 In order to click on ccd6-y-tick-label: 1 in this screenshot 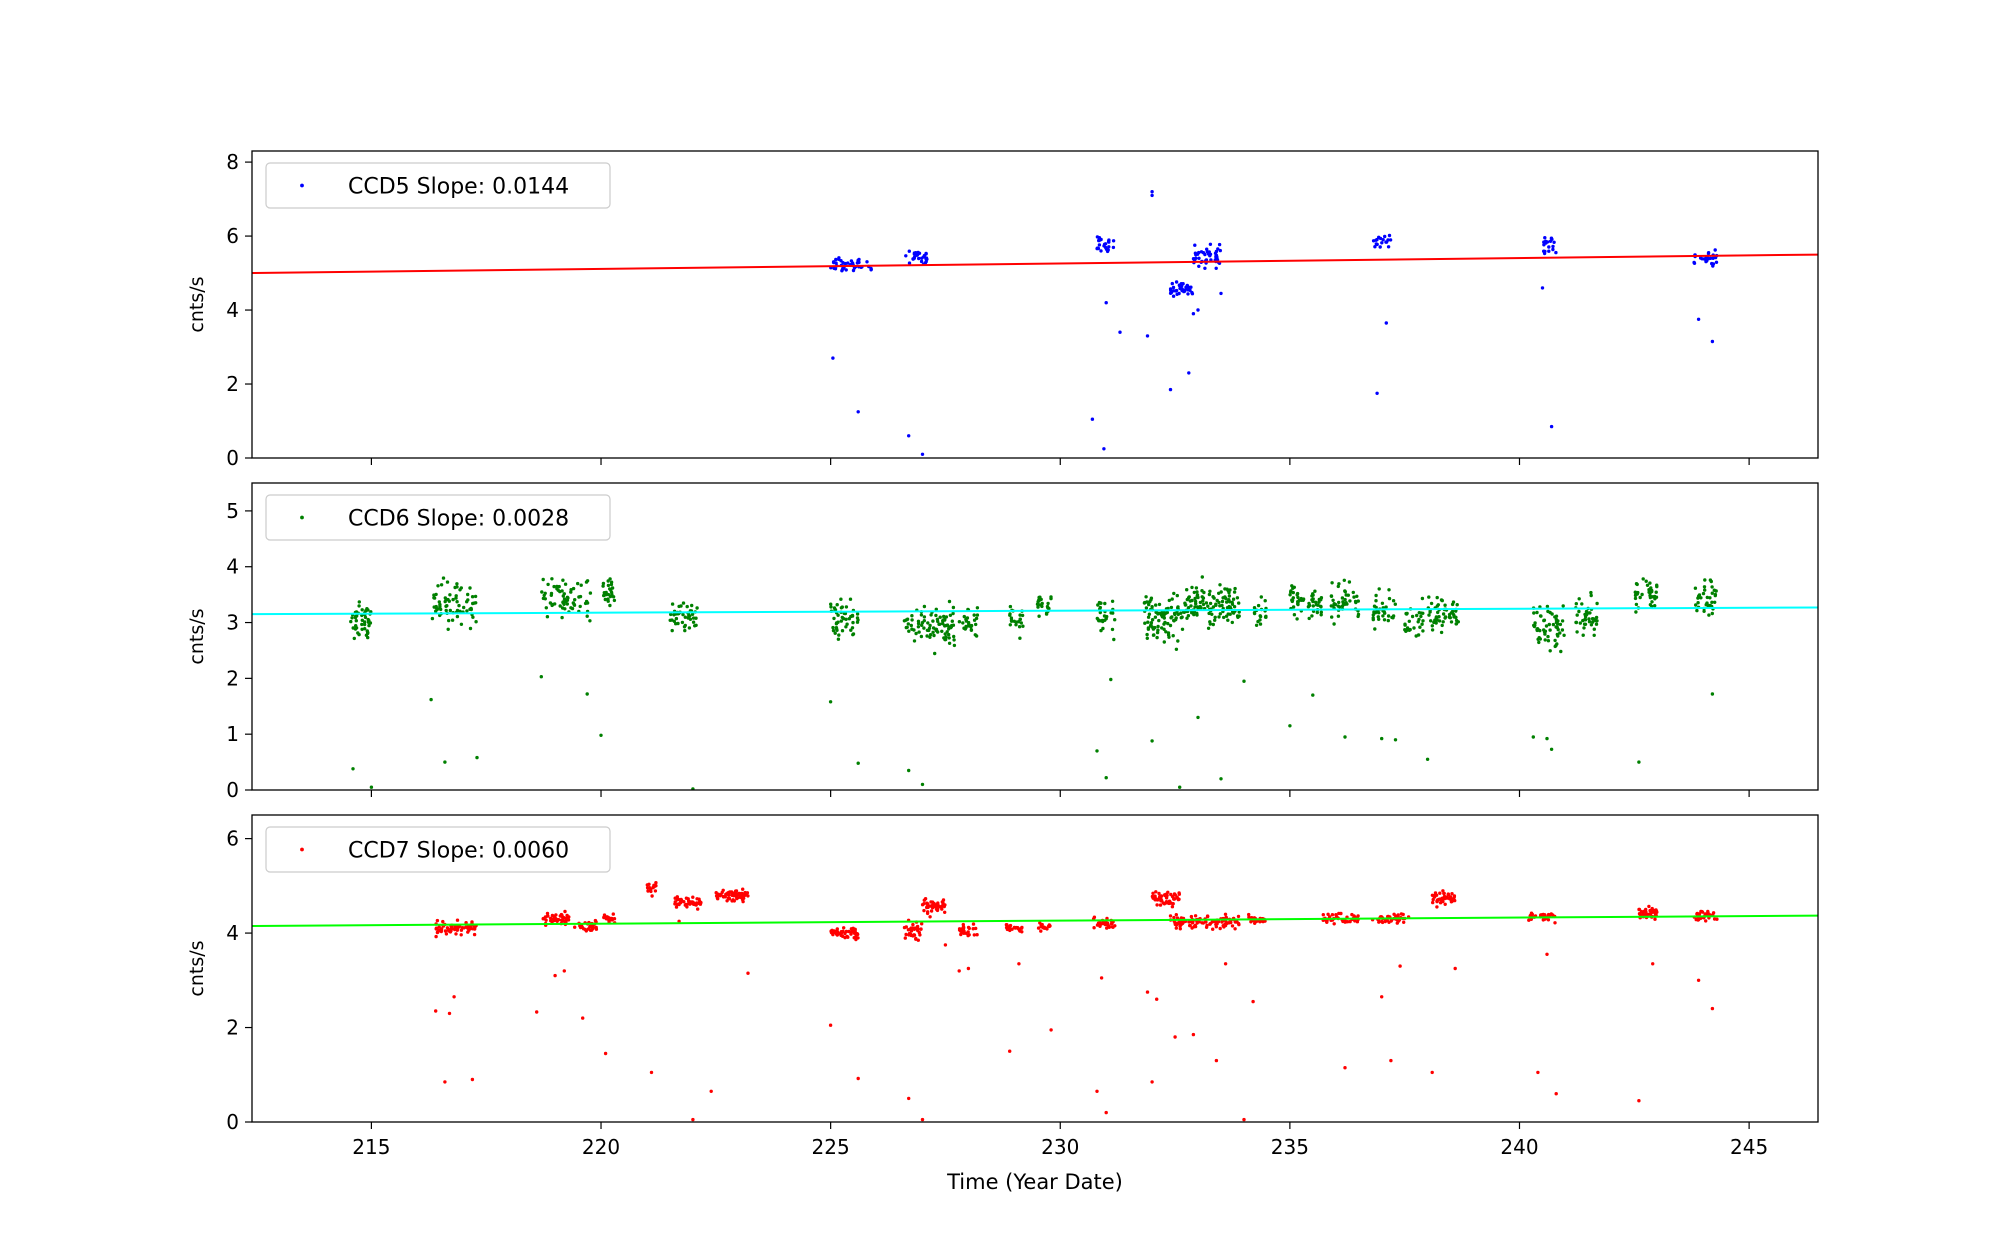, I will do `click(232, 734)`.